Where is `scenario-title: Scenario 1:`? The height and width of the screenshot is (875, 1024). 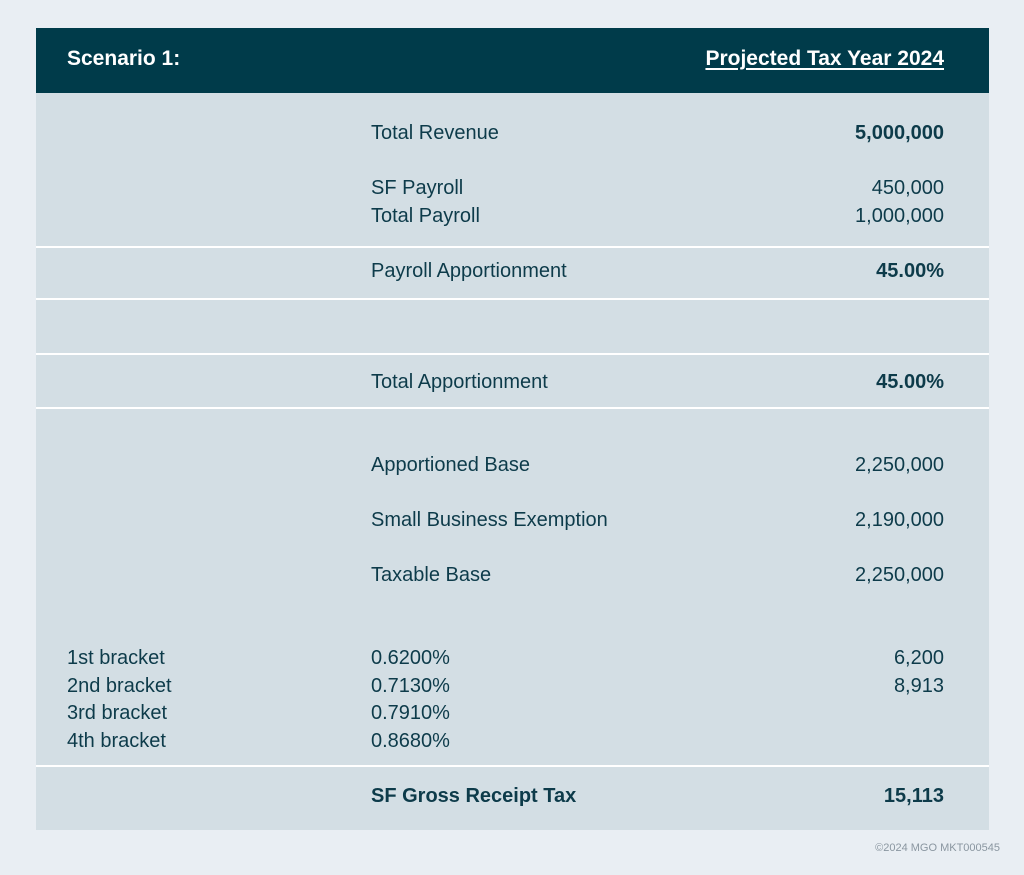
scenario-title: Scenario 1: is located at coordinates (123, 59).